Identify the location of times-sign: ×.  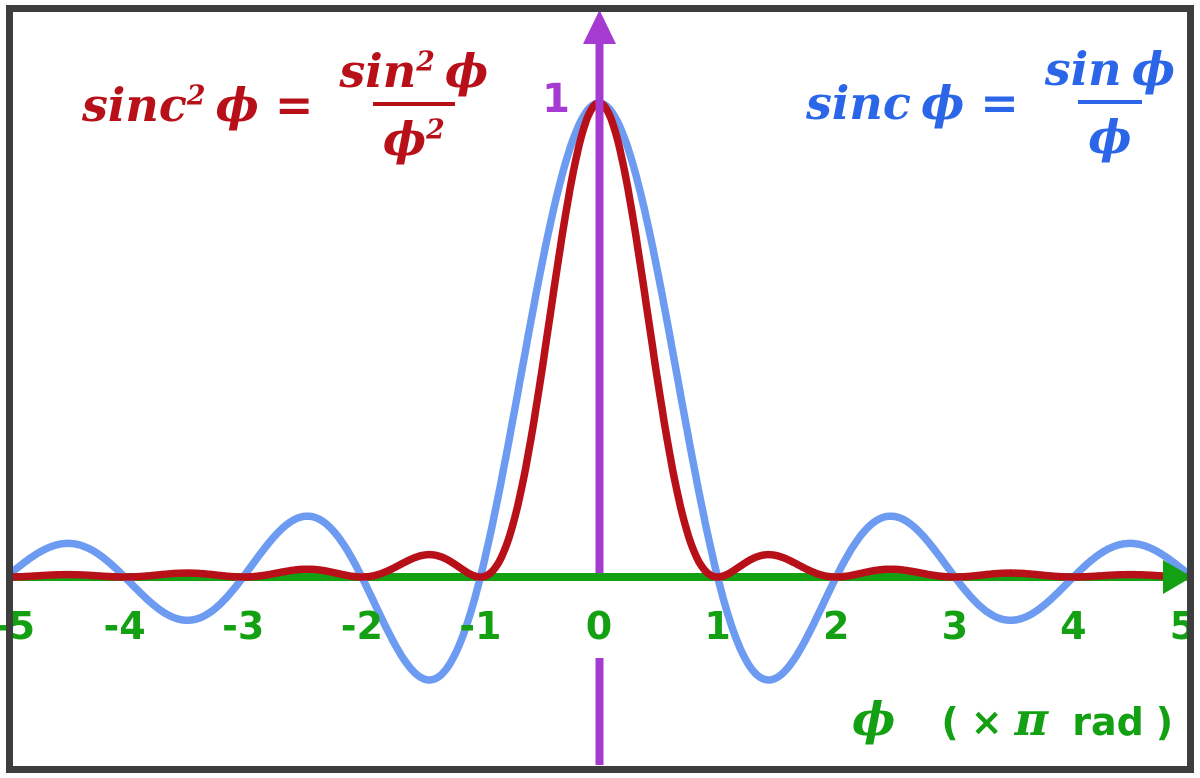
(986, 722).